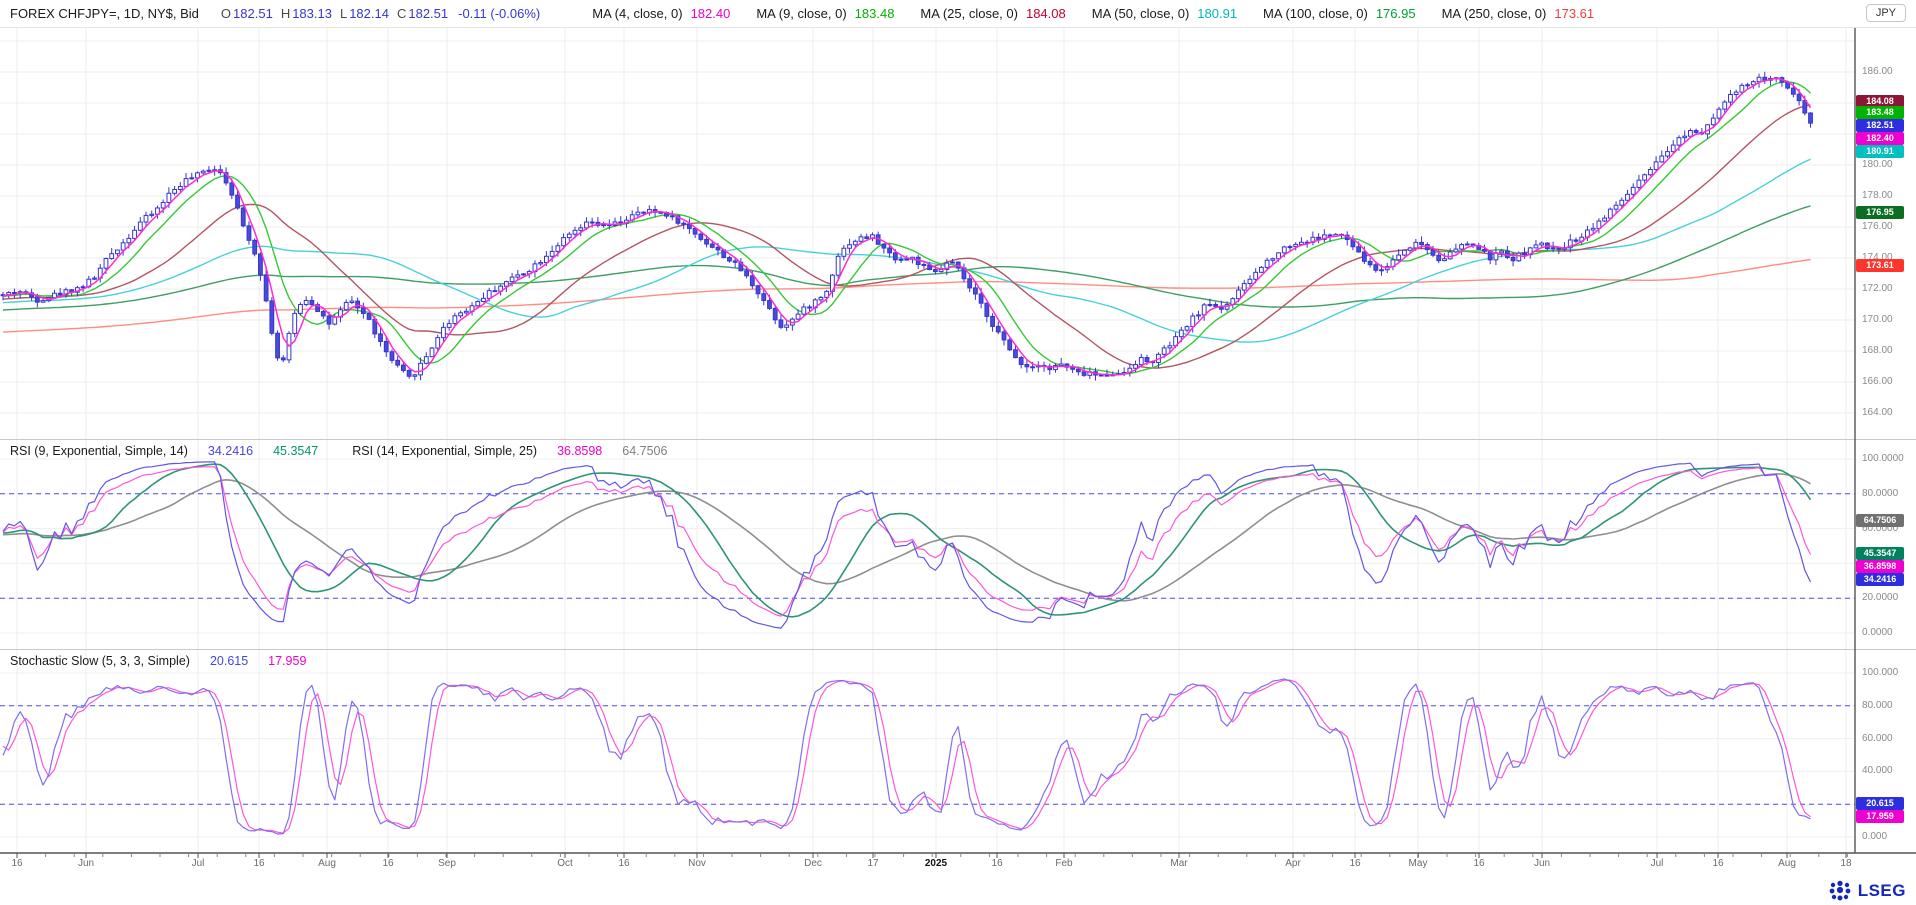 This screenshot has height=905, width=1916. I want to click on price-axis-label: 170.00, so click(1877, 319).